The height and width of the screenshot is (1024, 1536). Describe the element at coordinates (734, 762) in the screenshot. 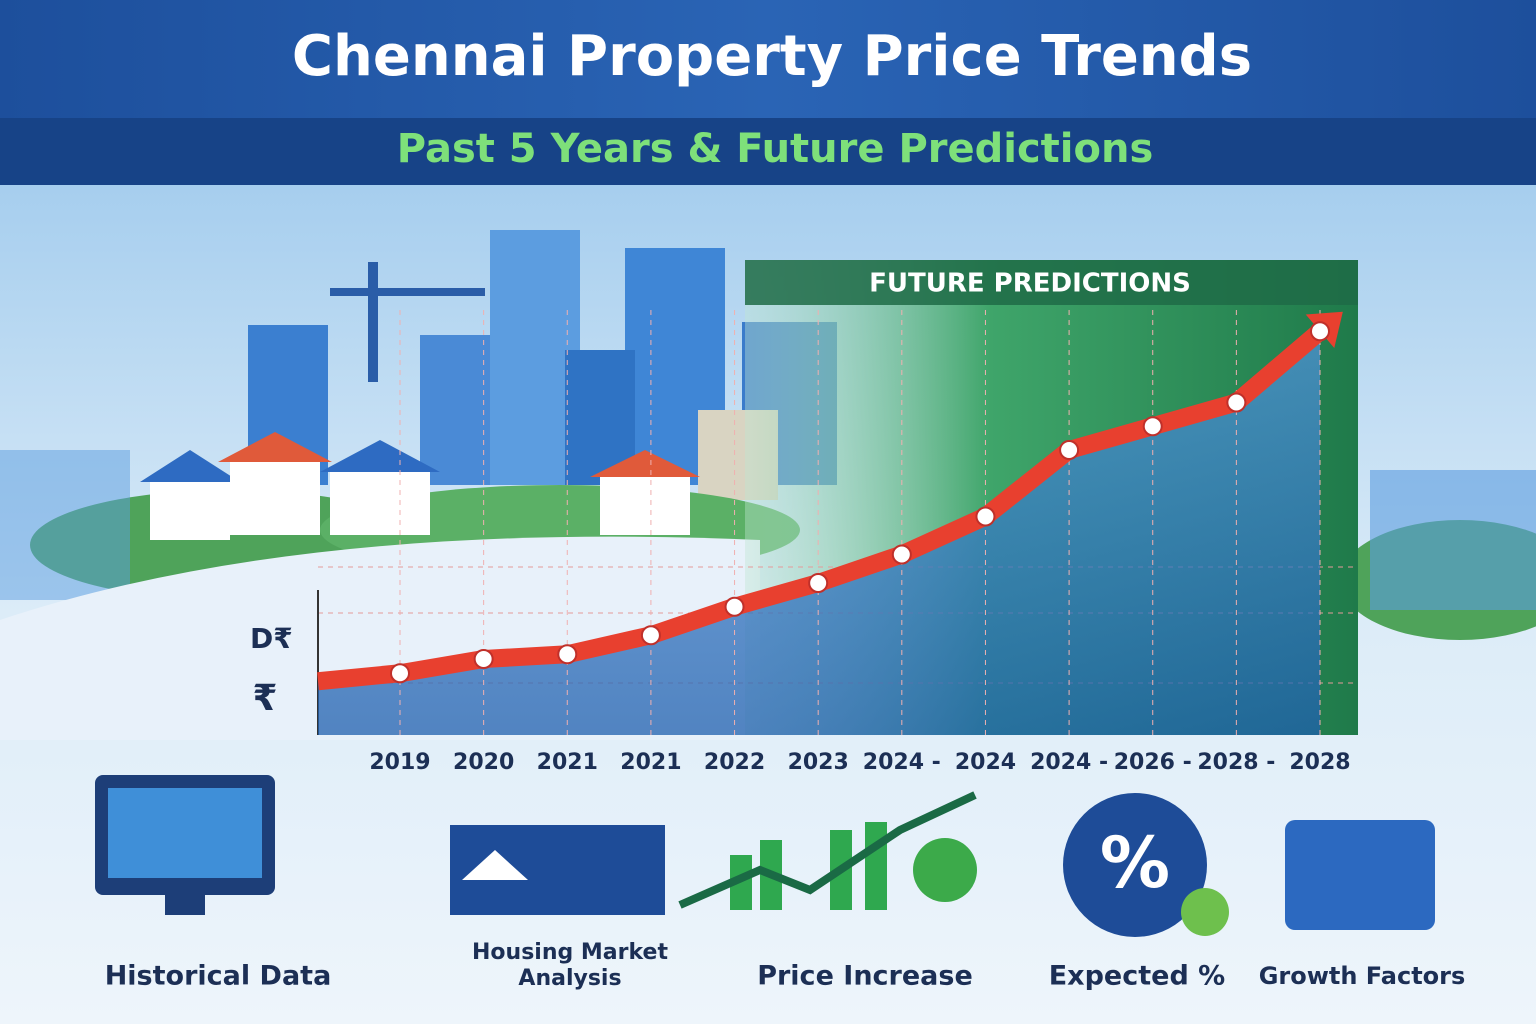

I see `x-tick-label: 2022` at that location.